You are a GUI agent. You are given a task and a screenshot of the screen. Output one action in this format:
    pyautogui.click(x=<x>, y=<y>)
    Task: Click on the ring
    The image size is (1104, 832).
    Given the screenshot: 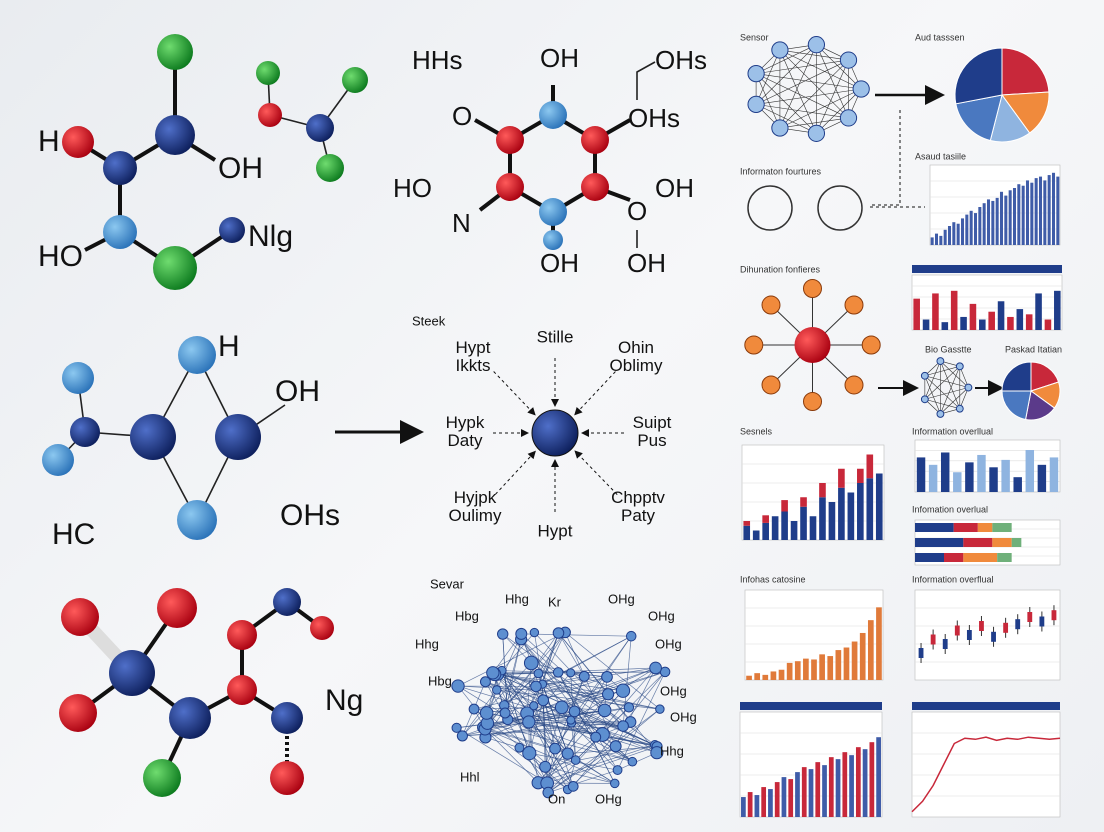 What is the action you would take?
    pyautogui.click(x=770, y=208)
    